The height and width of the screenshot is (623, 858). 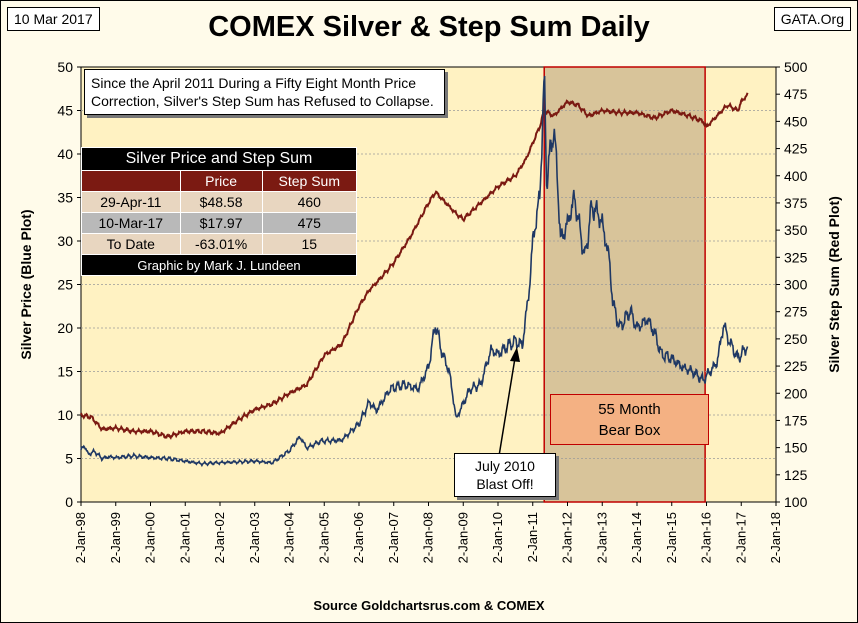 I want to click on y-right-tick-label: 150, so click(x=796, y=448).